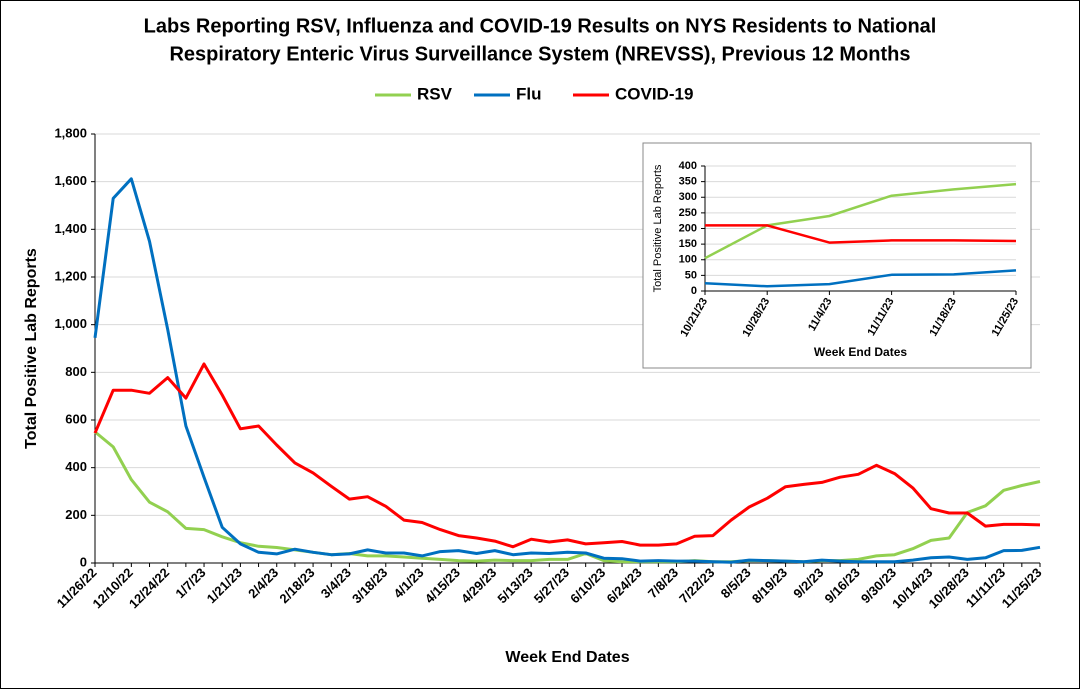  Describe the element at coordinates (691, 275) in the screenshot. I see `y-tick-label: 50` at that location.